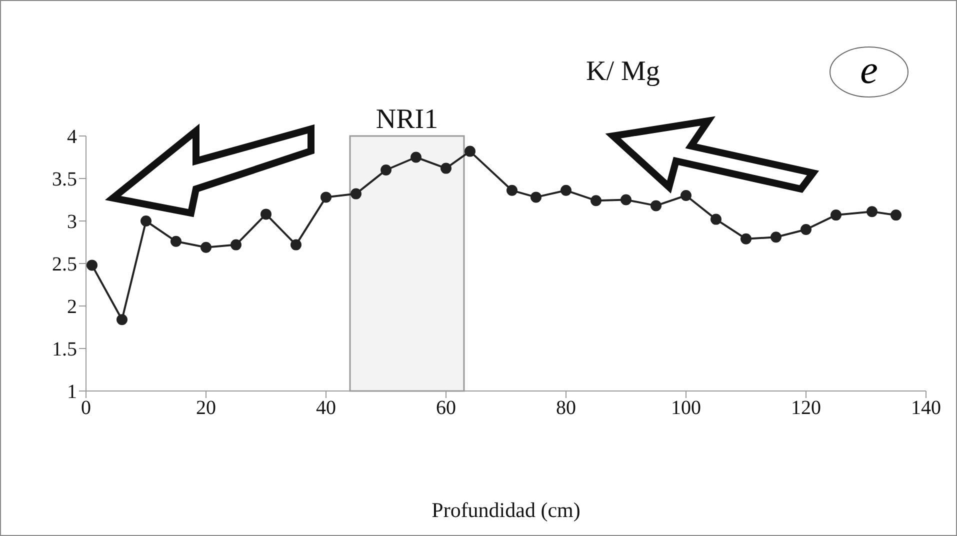 This screenshot has height=536, width=957. What do you see at coordinates (623, 72) in the screenshot?
I see `chart-title: K/ Mg` at bounding box center [623, 72].